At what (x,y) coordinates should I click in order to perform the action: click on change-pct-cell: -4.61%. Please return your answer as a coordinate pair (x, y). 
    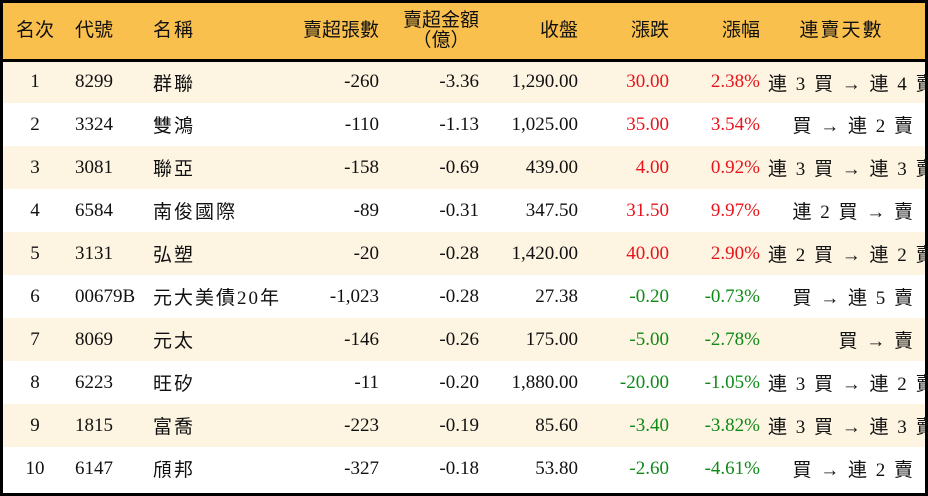
    Looking at the image, I should click on (732, 468).